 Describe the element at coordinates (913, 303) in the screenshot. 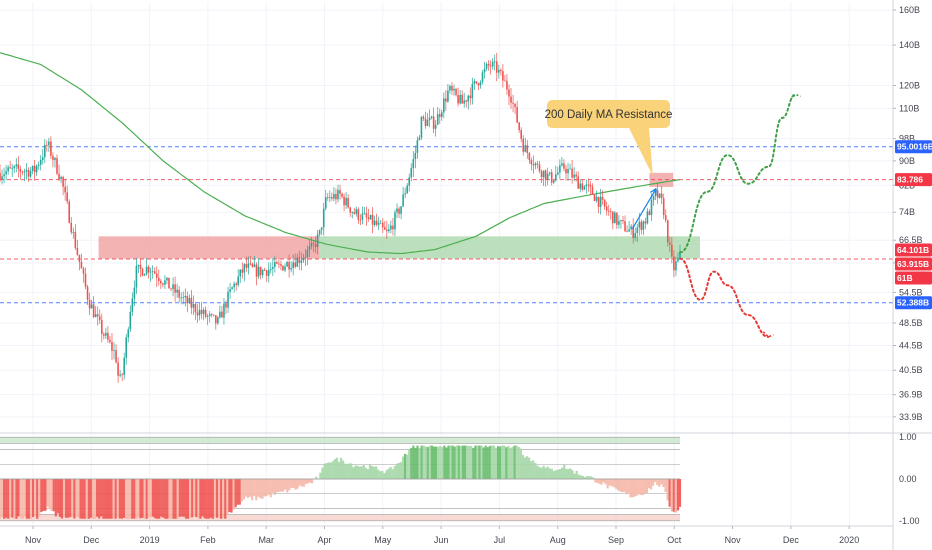

I see `price-tag-label: 52.388B` at that location.